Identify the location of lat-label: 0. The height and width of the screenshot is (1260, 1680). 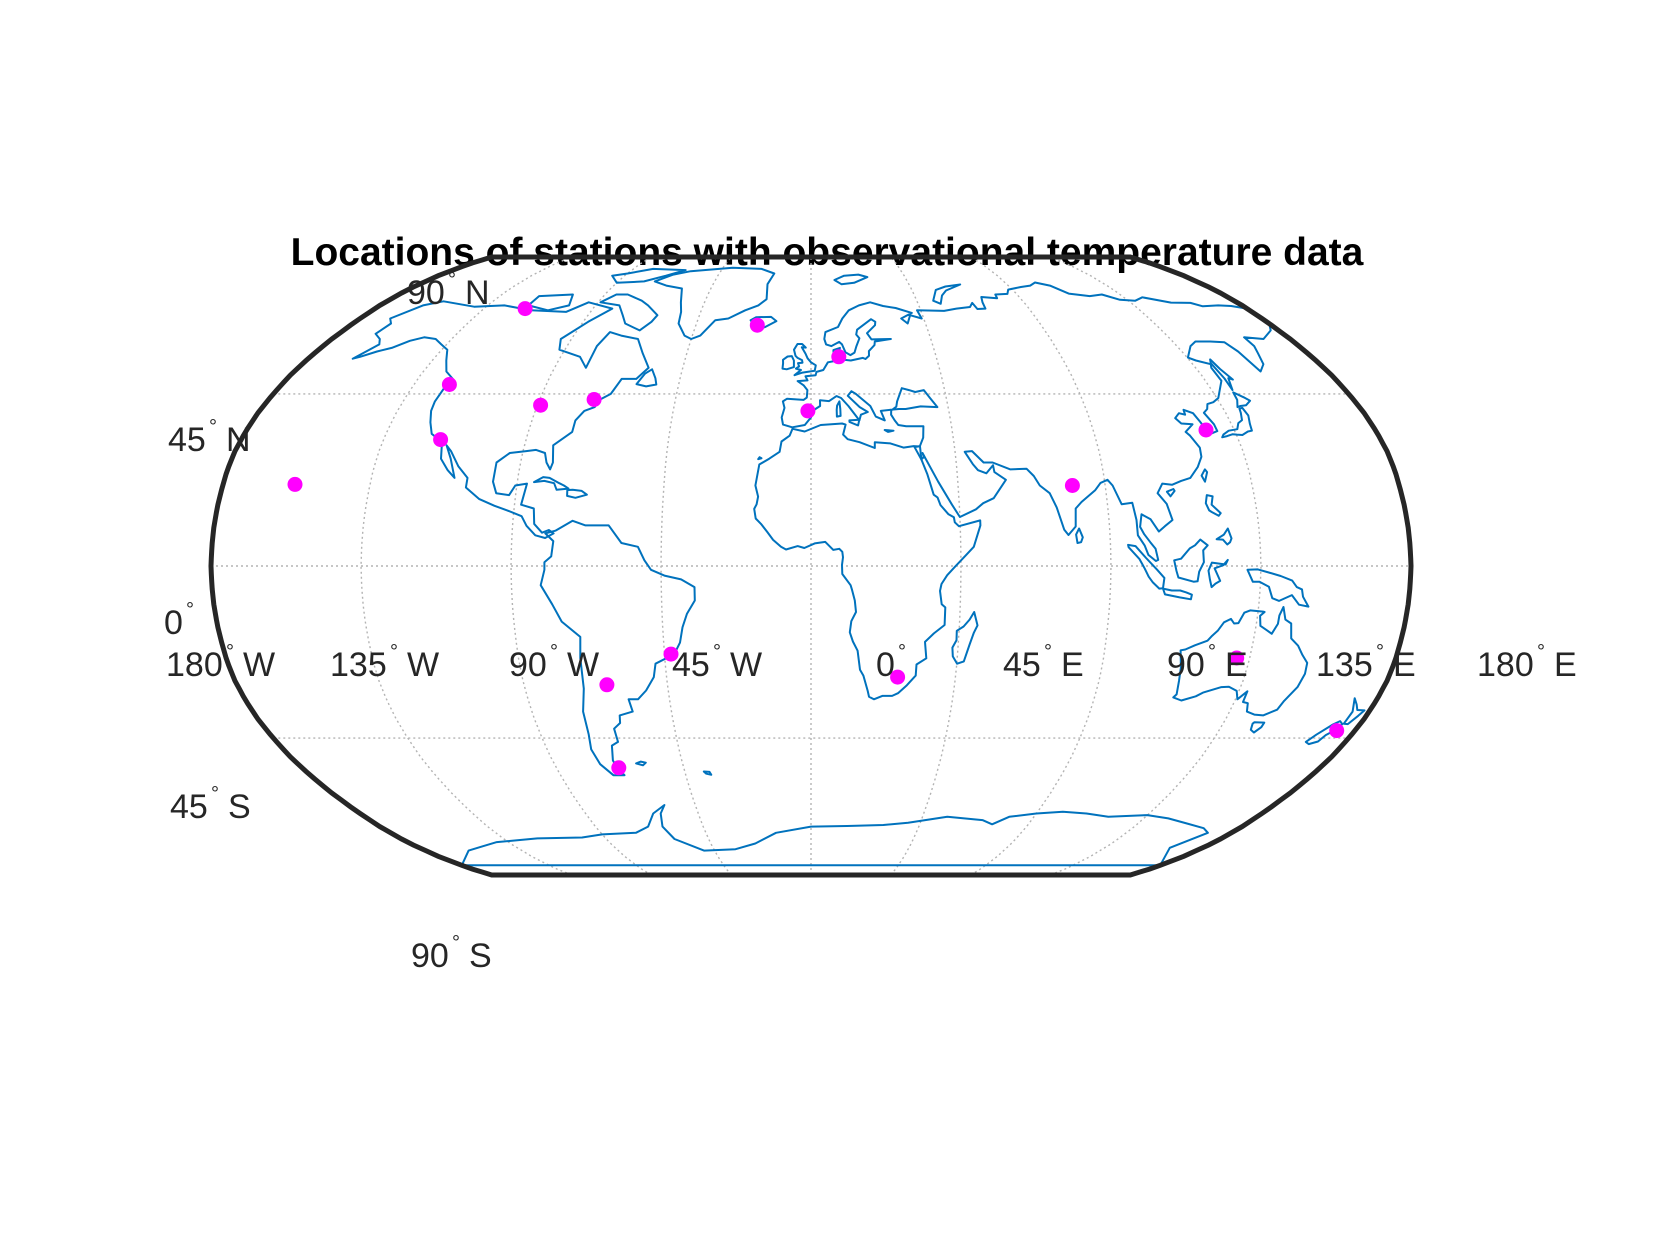
(173, 623).